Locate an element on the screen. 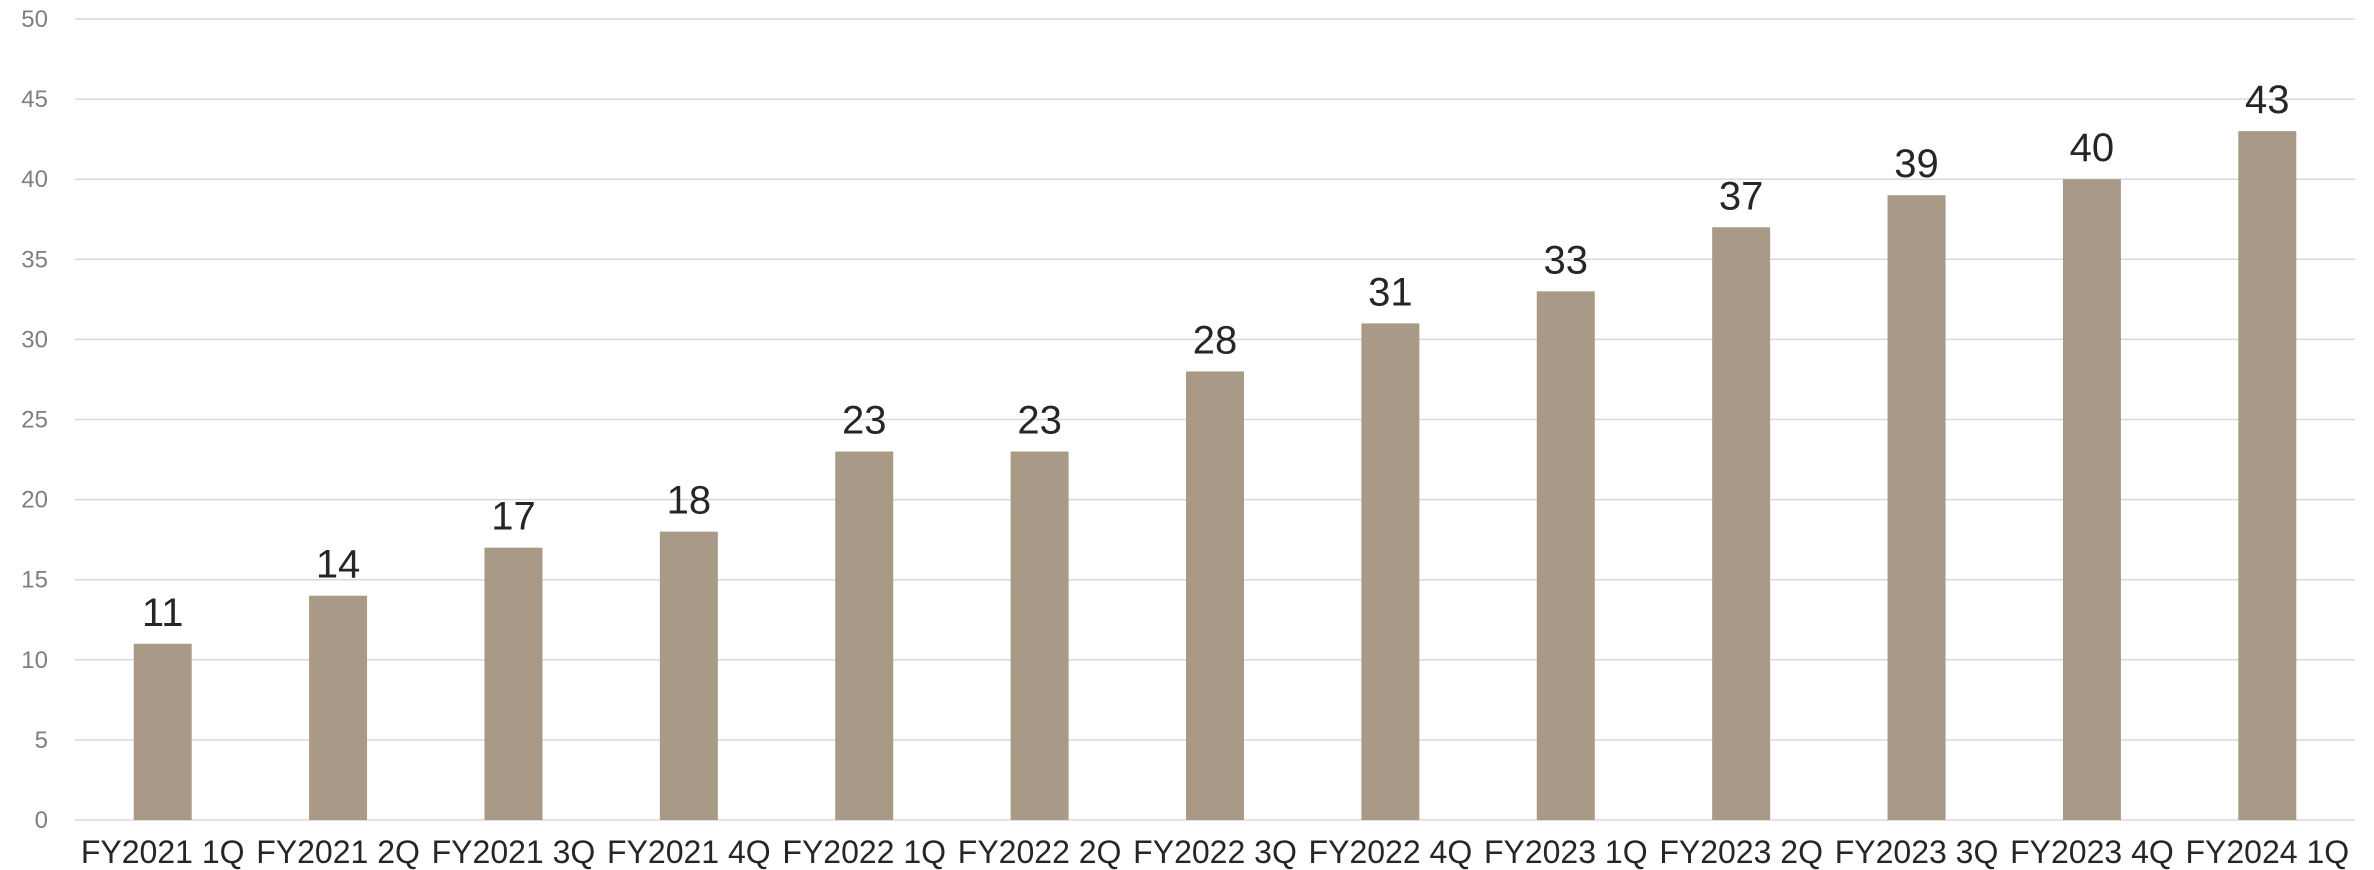  y-axis: 0 5 10 15 20 25 30 35 40 45 50 is located at coordinates (34, 420).